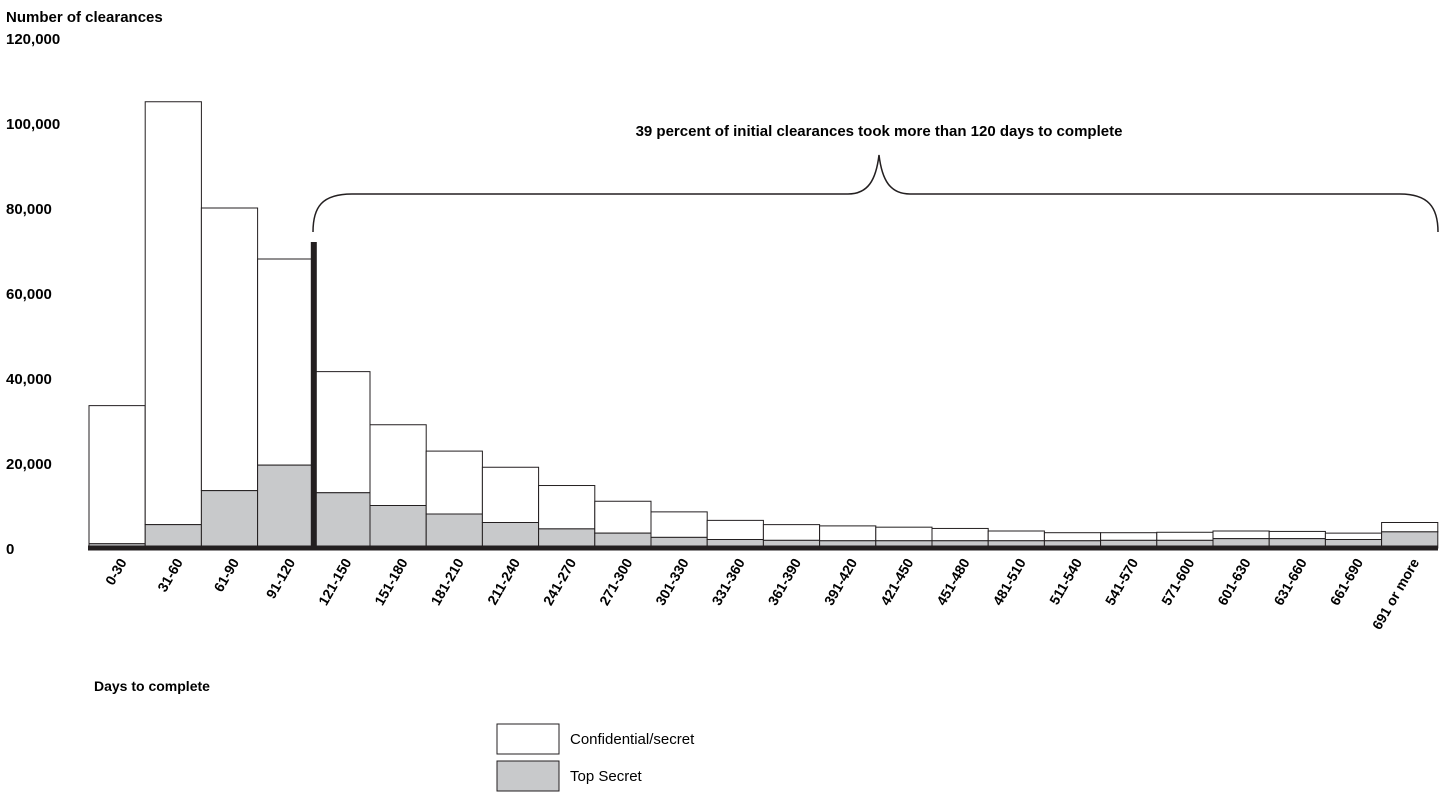 The width and height of the screenshot is (1454, 792). I want to click on x-tick-label: 61-90, so click(226, 574).